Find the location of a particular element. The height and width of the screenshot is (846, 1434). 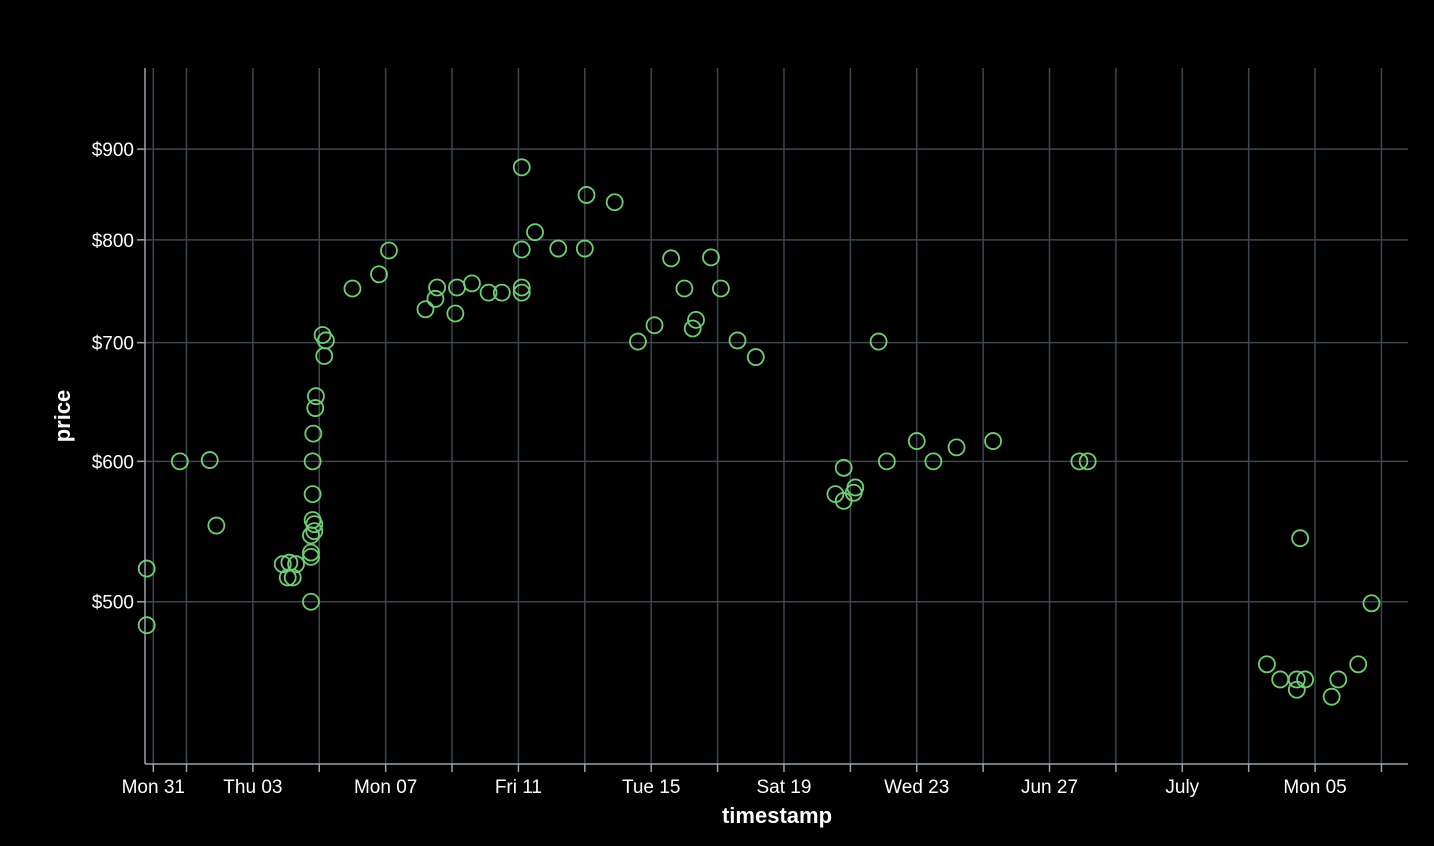

x-tick-label: Mon 07 is located at coordinates (385, 787).